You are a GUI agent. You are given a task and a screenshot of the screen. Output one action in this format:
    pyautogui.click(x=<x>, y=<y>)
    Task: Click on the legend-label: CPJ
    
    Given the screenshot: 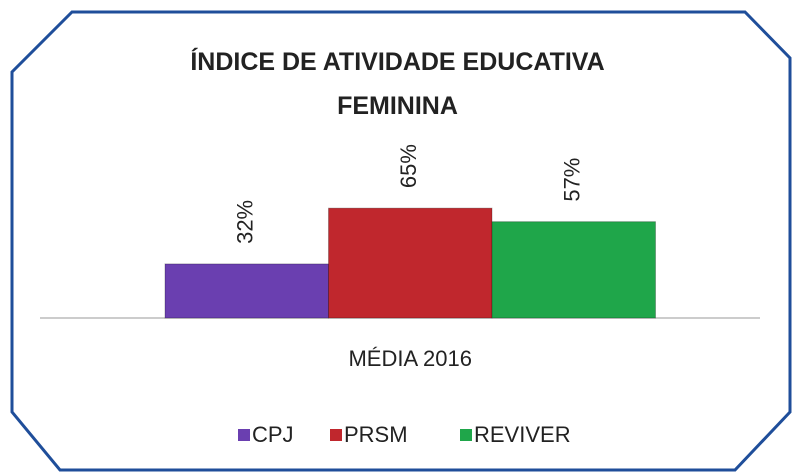 What is the action you would take?
    pyautogui.click(x=273, y=434)
    